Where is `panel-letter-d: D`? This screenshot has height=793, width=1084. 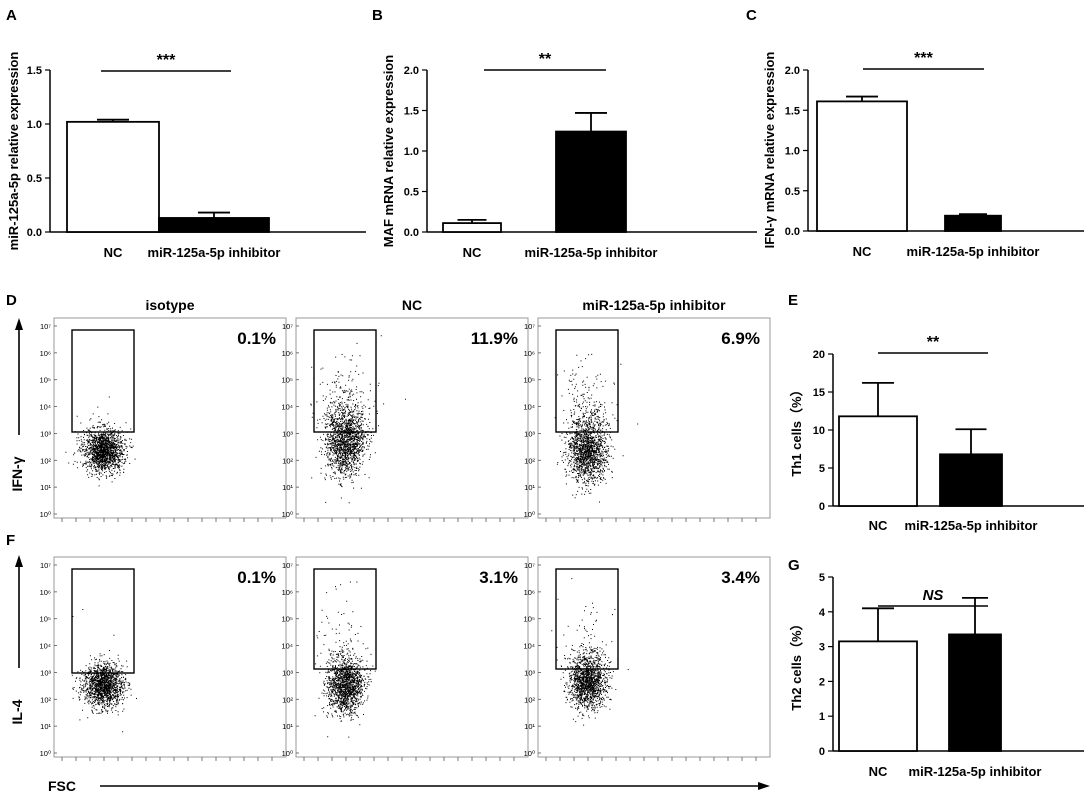
panel-letter-d: D is located at coordinates (11, 300).